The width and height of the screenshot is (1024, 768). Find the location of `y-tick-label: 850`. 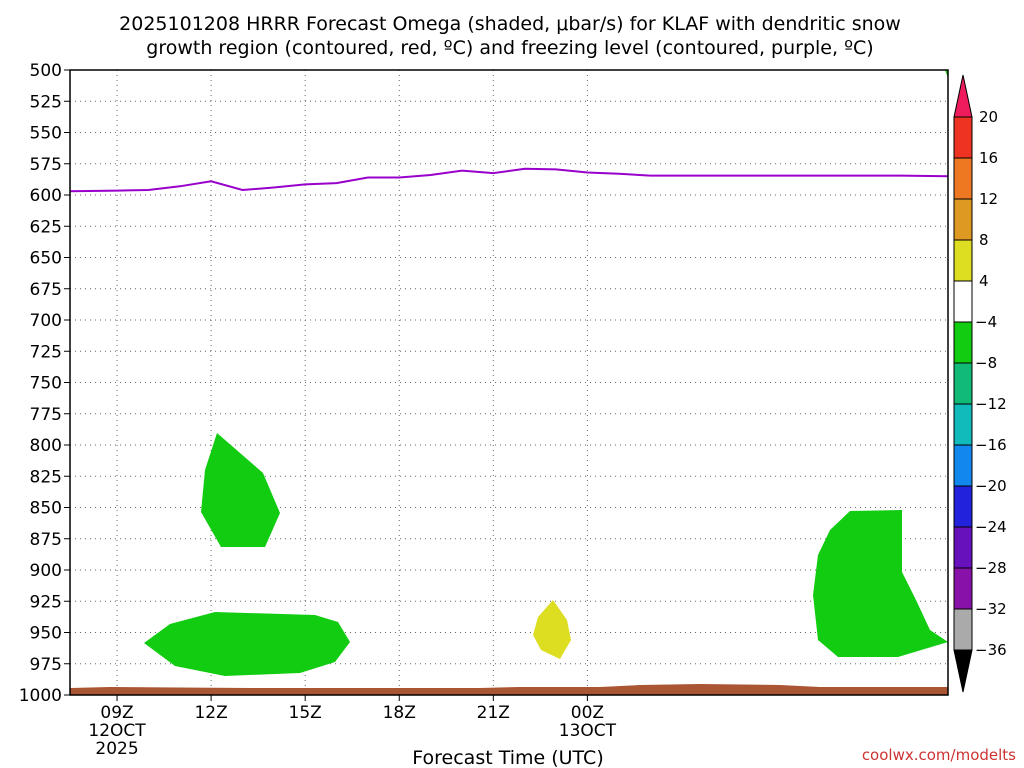

y-tick-label: 850 is located at coordinates (46, 509).